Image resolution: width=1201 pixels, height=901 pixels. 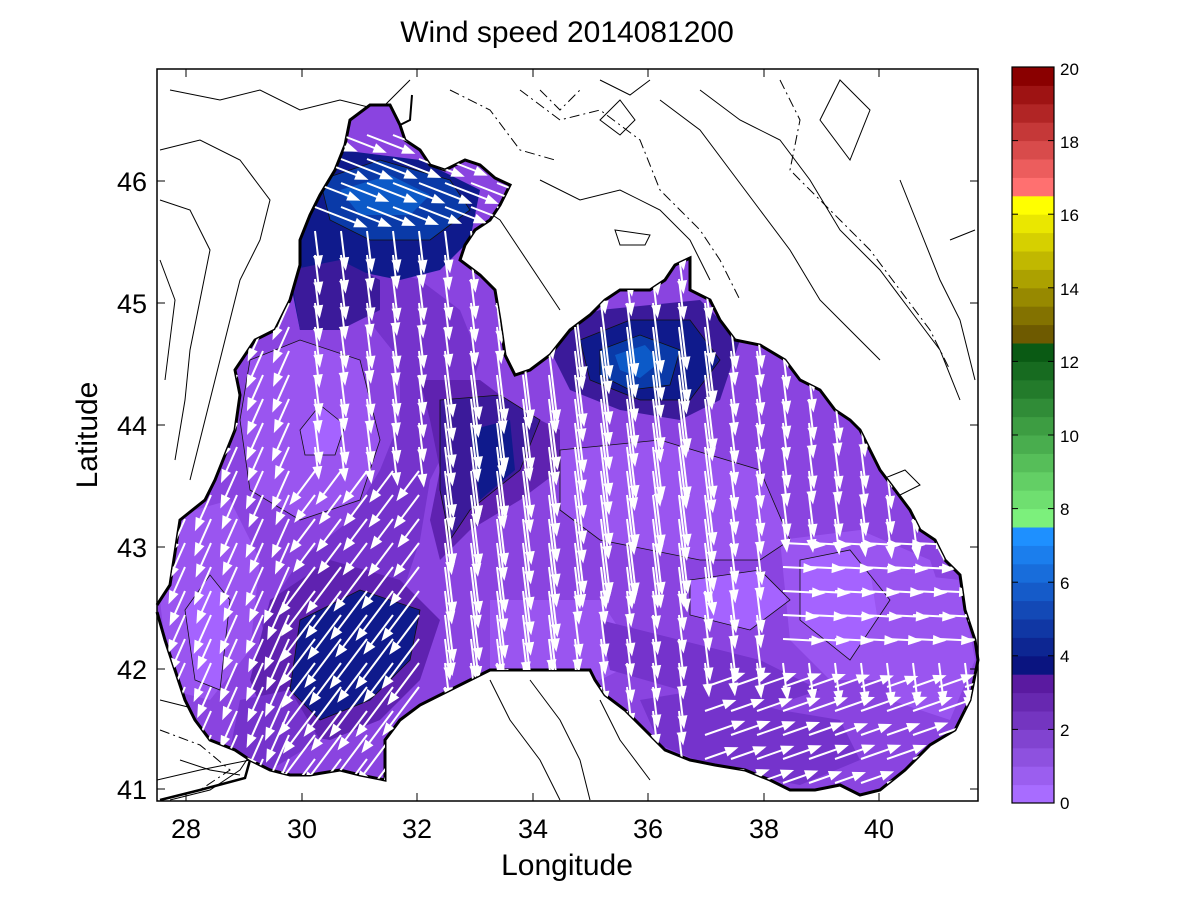 What do you see at coordinates (186, 829) in the screenshot?
I see `x-tick-label: 28` at bounding box center [186, 829].